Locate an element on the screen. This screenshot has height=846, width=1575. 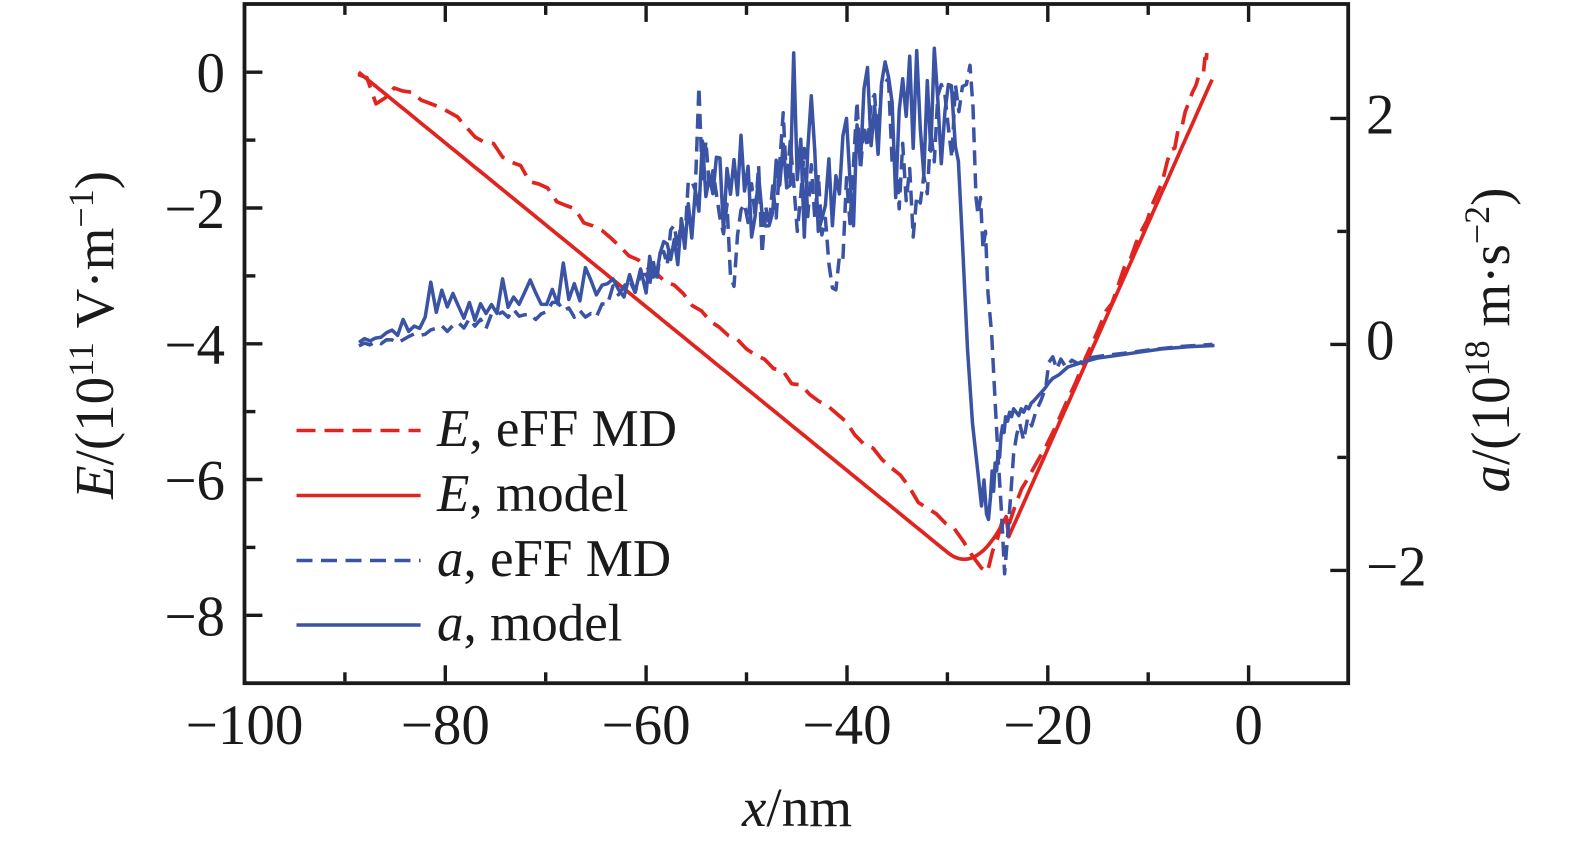
svg-text: −6 is located at coordinates (194, 481).